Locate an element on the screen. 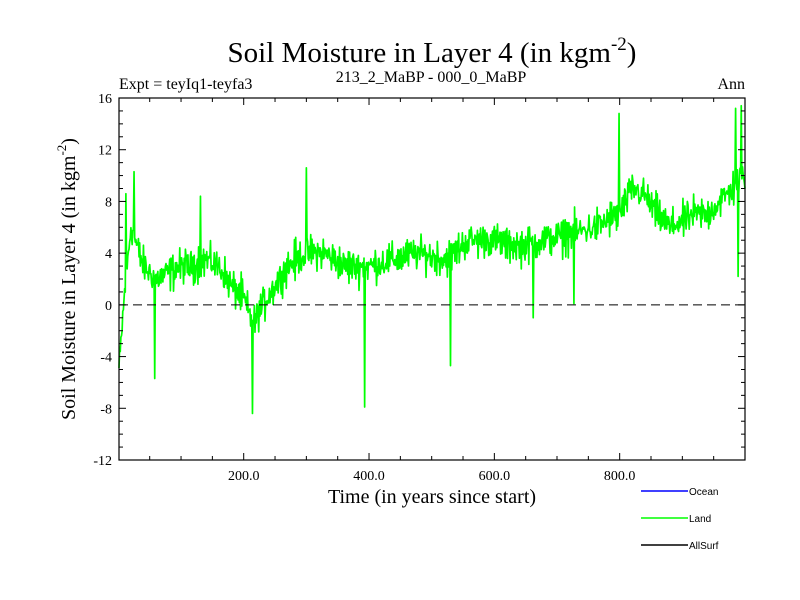 This screenshot has height=600, width=800. chart-subtitle-left: Expt = teyIq1-teyfa3 is located at coordinates (185, 84).